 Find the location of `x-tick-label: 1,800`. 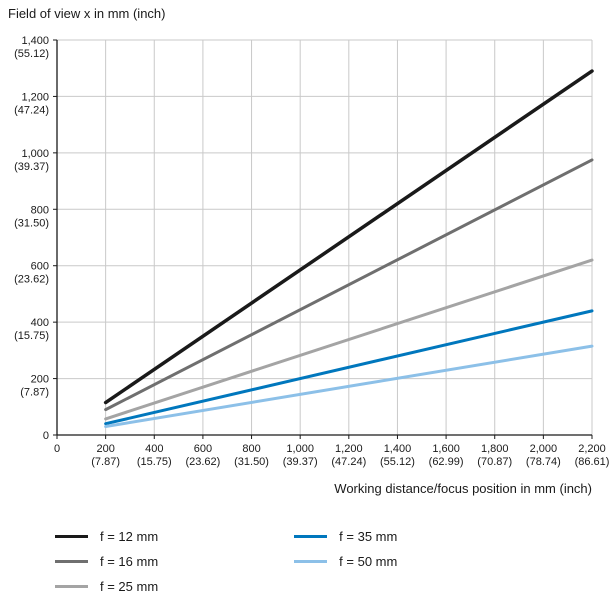

x-tick-label: 1,800 is located at coordinates (495, 449).